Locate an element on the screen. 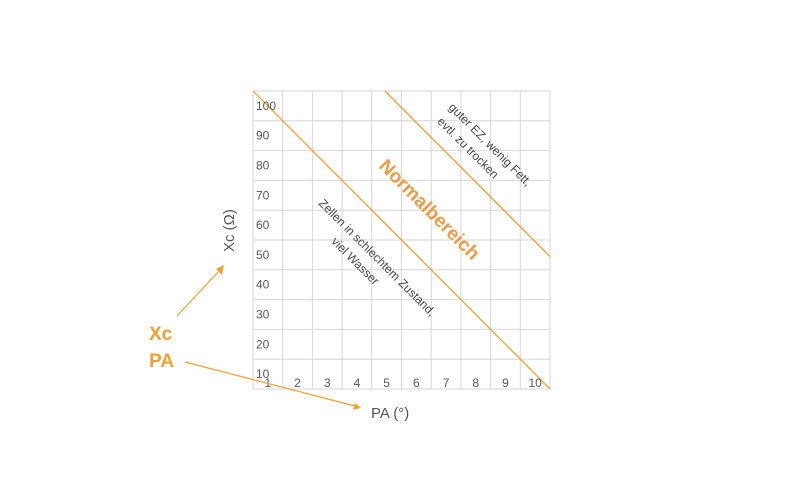 The width and height of the screenshot is (800, 500). y-tick-label: 40 is located at coordinates (263, 285).